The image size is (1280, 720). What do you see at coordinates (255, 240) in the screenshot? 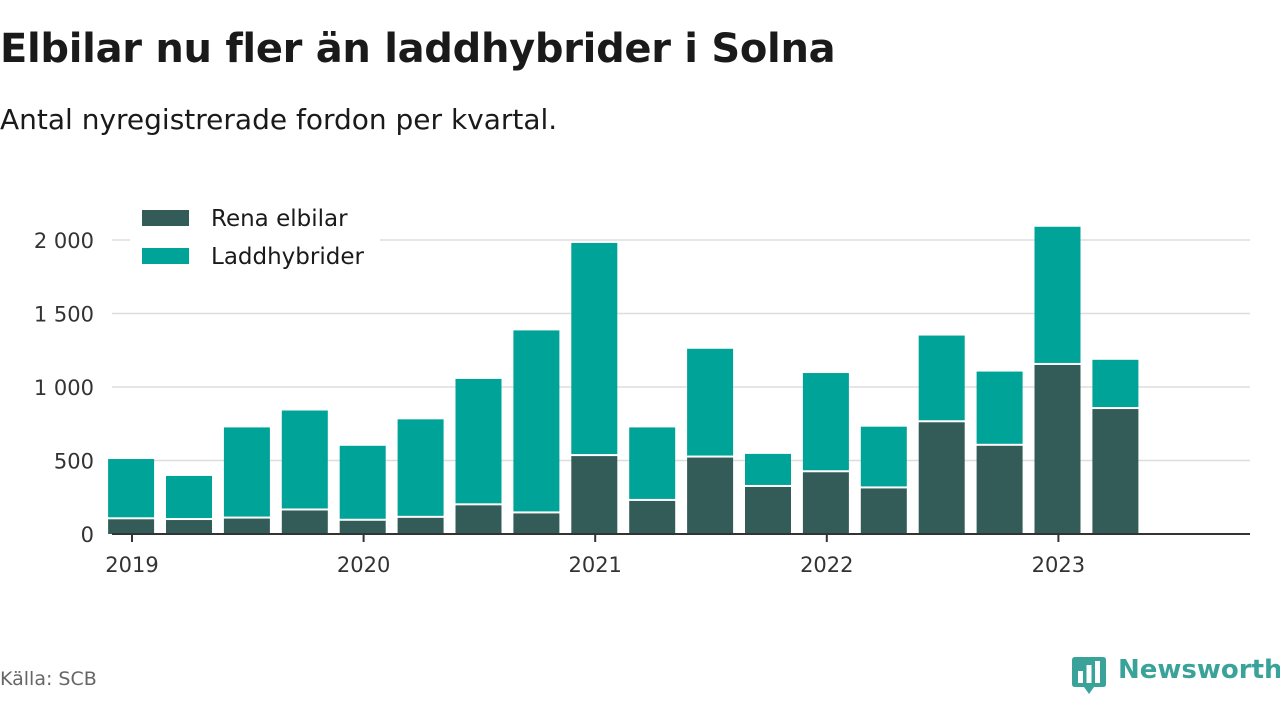
I see `legend: Rena elbilar Laddhybrider` at bounding box center [255, 240].